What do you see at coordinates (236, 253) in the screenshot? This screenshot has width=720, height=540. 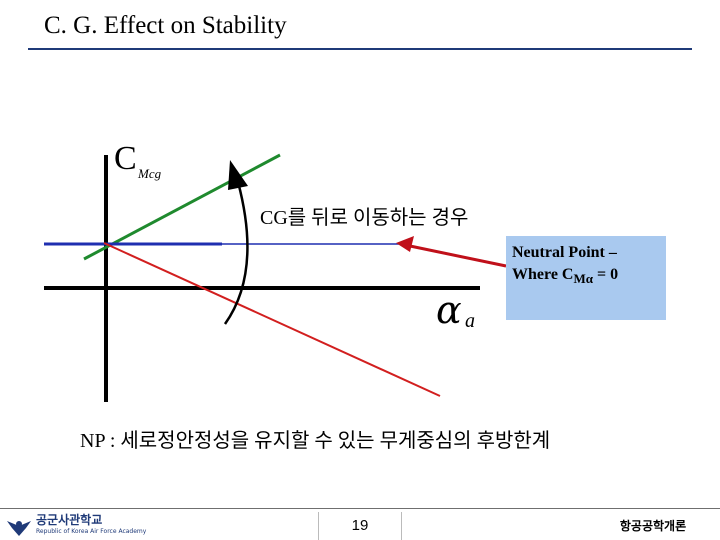 I see `rotation-arrow-curve` at bounding box center [236, 253].